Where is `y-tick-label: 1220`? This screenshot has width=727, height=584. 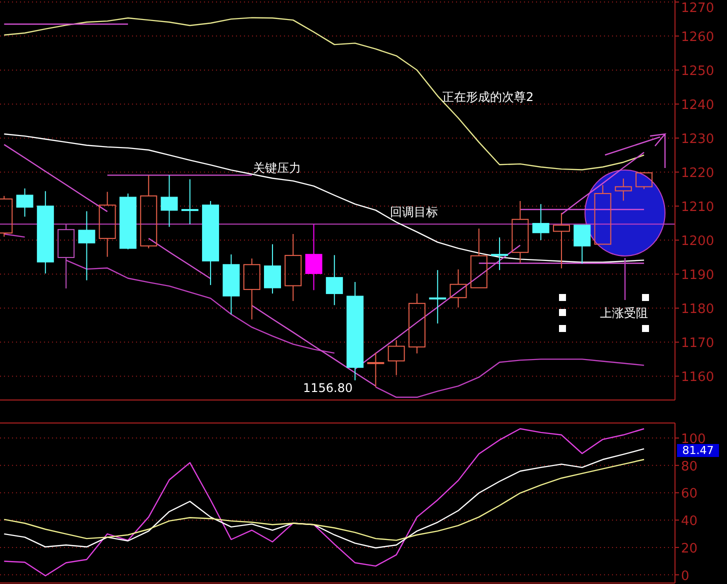
y-tick-label: 1220 is located at coordinates (697, 174).